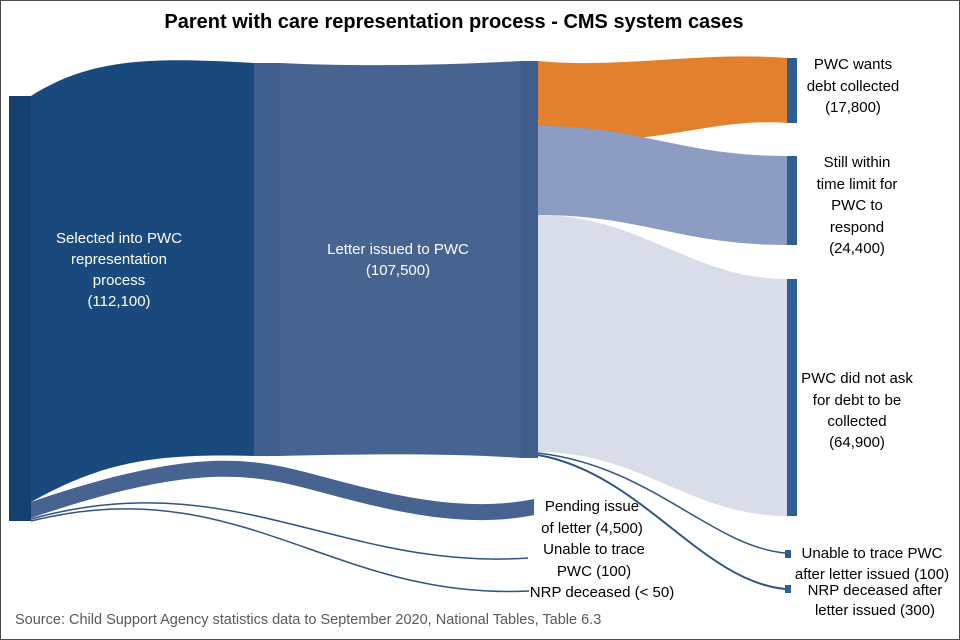  What do you see at coordinates (119, 280) in the screenshot?
I see `label-selected-line3: process` at bounding box center [119, 280].